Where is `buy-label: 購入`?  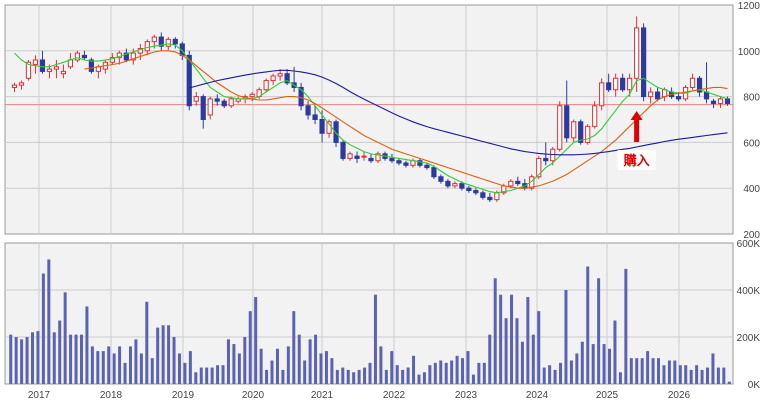
buy-label: 購入 is located at coordinates (636, 160).